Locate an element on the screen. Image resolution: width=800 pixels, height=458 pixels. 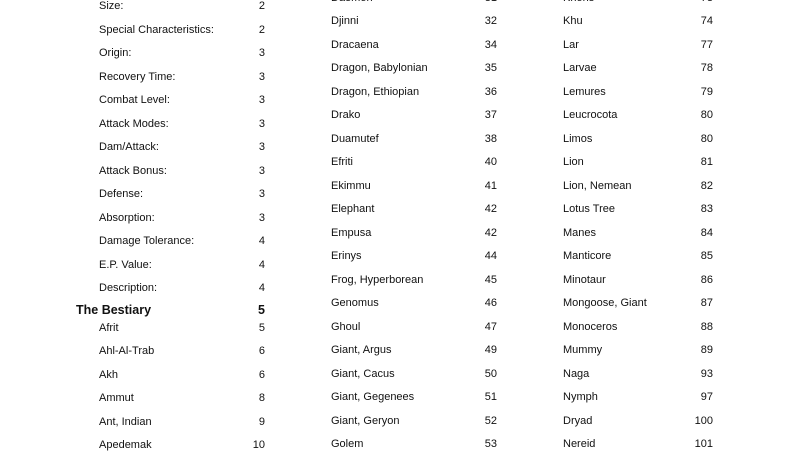
toc-entry-label: Giant, Argus is located at coordinates (361, 350).